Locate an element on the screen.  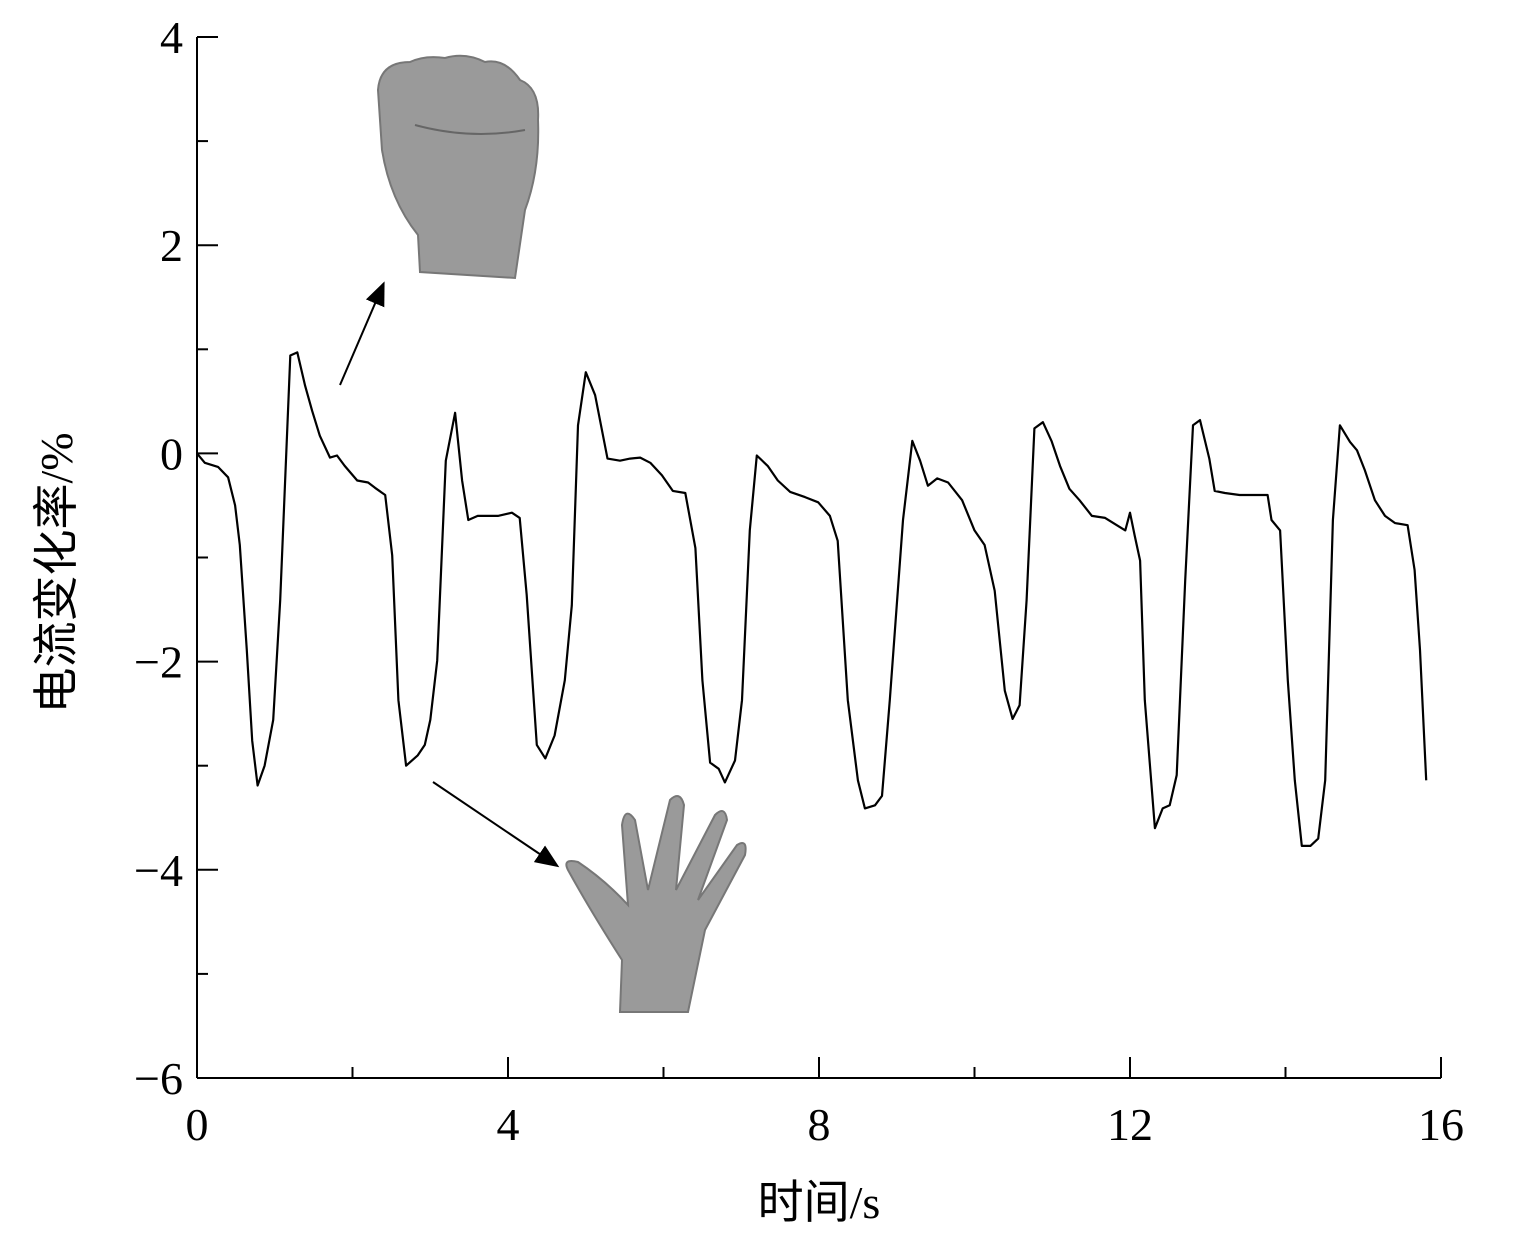
y-axis-label: 电流变化率/% is located at coordinates (56, 572).